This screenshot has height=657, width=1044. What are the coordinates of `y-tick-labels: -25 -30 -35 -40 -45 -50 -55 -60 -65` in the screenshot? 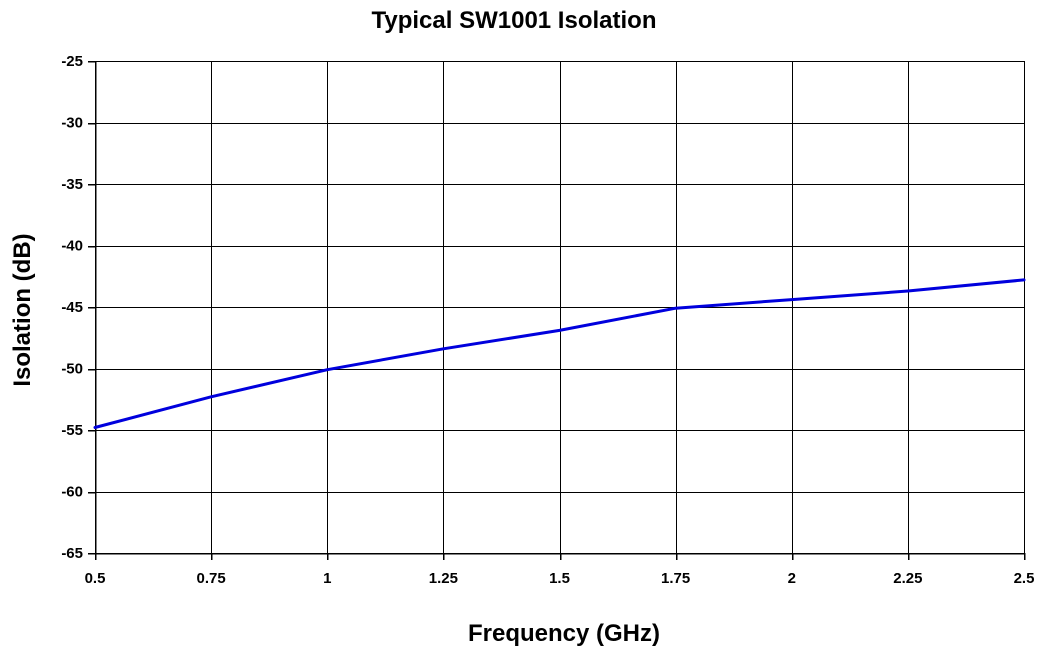 It's located at (72, 307).